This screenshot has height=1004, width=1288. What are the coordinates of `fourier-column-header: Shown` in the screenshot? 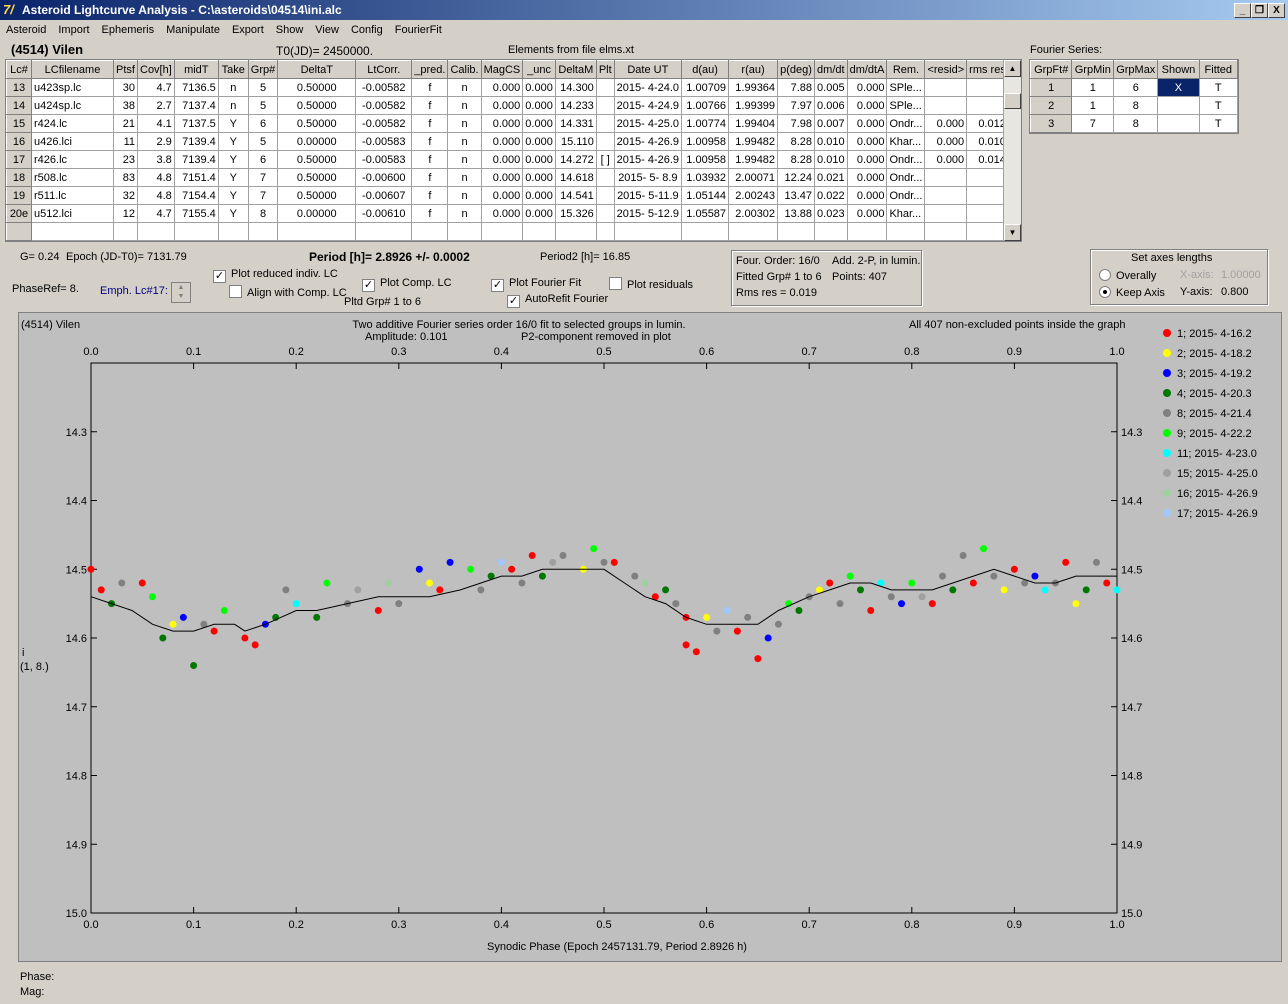 It's located at (1178, 69).